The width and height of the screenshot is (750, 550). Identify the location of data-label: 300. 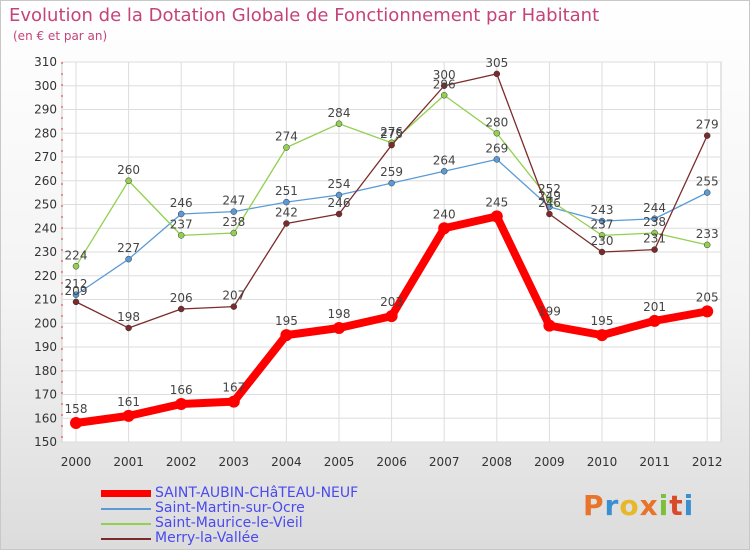
(444, 75).